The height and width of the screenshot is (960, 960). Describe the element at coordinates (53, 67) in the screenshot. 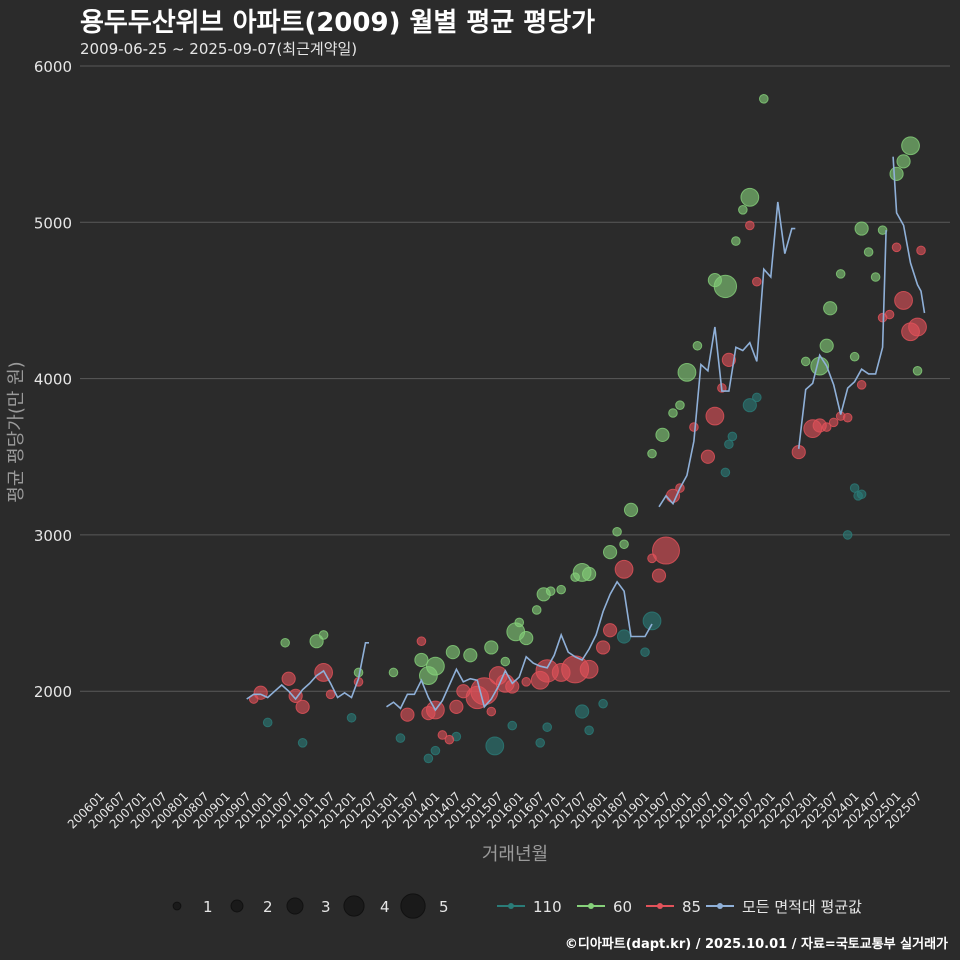

I see `y-tick-label: 6000` at that location.